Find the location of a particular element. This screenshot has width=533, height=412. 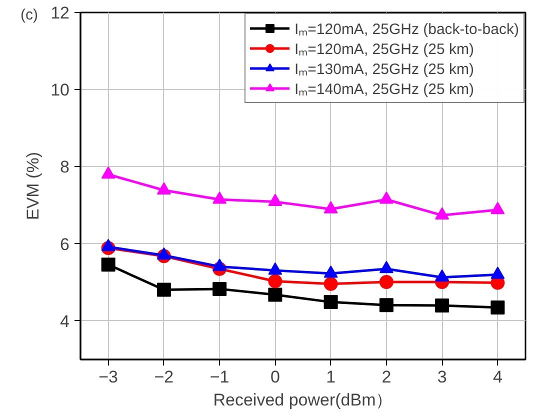

x-tick-label: −3 is located at coordinates (108, 377).